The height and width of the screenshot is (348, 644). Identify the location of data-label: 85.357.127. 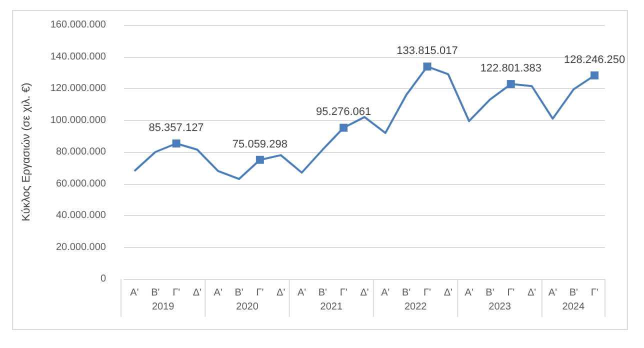
(176, 128).